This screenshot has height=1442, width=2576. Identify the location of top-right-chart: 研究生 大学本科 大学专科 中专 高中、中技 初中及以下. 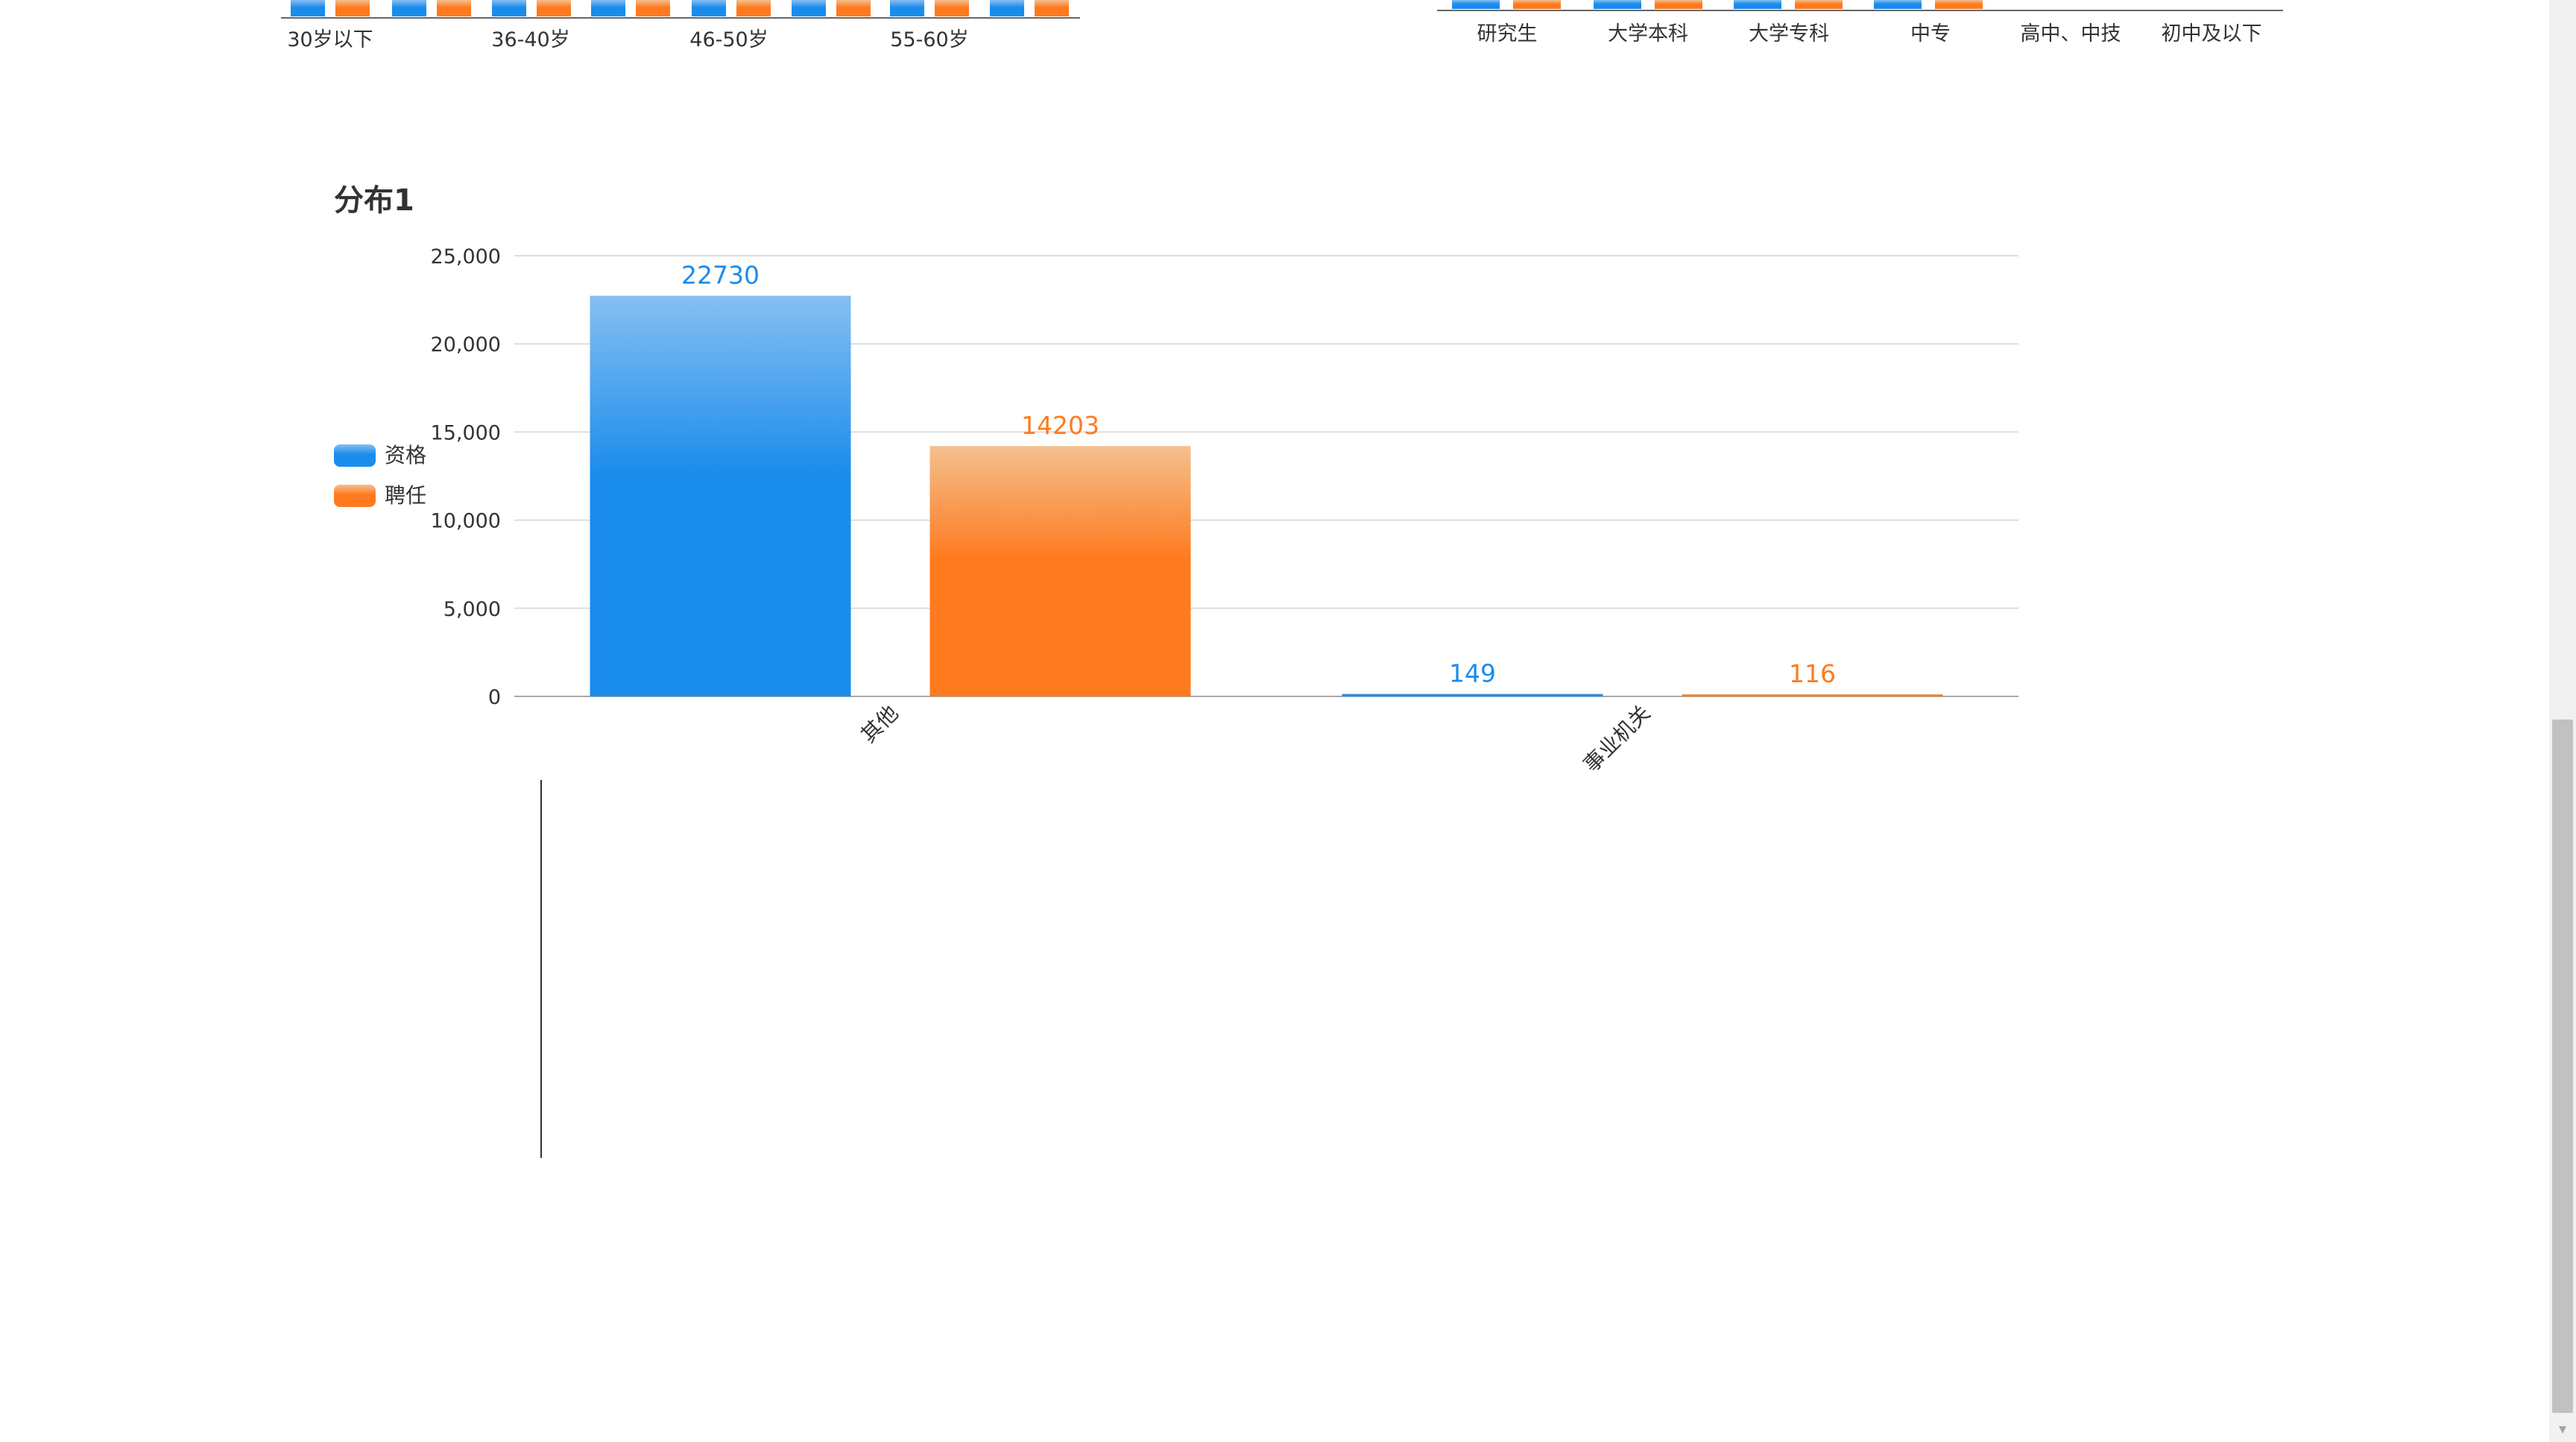
(1860, 23).